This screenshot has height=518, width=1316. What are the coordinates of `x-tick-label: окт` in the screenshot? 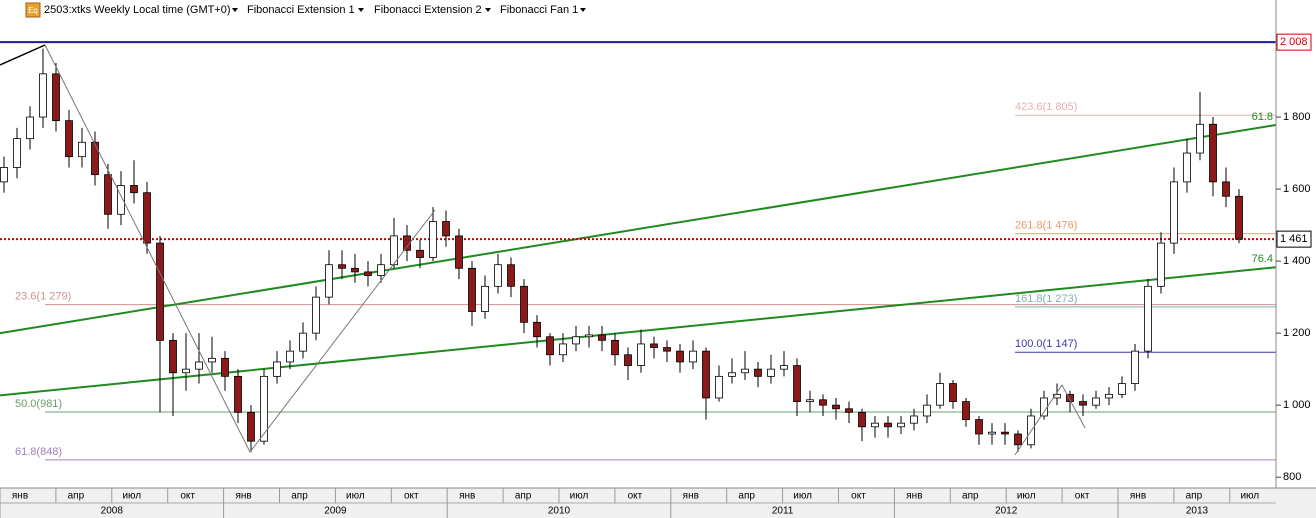 It's located at (1082, 496).